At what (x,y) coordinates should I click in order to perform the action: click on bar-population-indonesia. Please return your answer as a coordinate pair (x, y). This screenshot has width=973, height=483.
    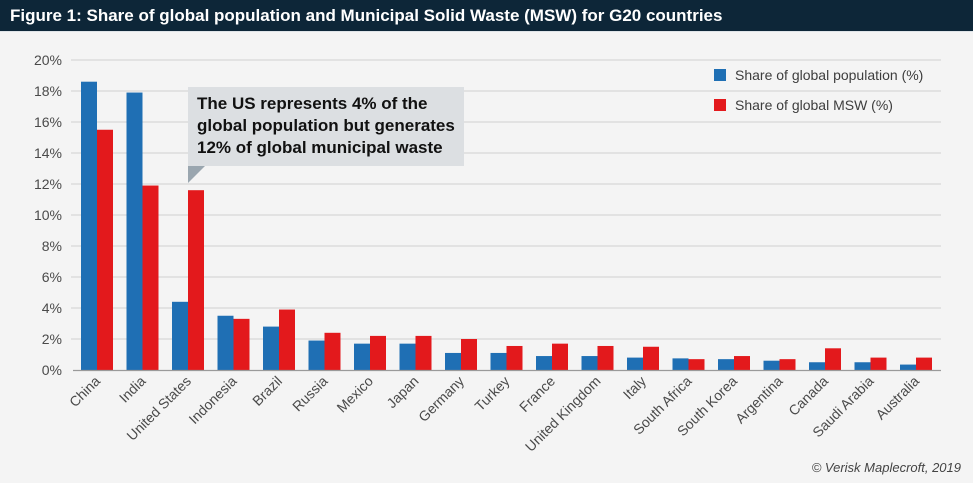
    Looking at the image, I should click on (225, 342).